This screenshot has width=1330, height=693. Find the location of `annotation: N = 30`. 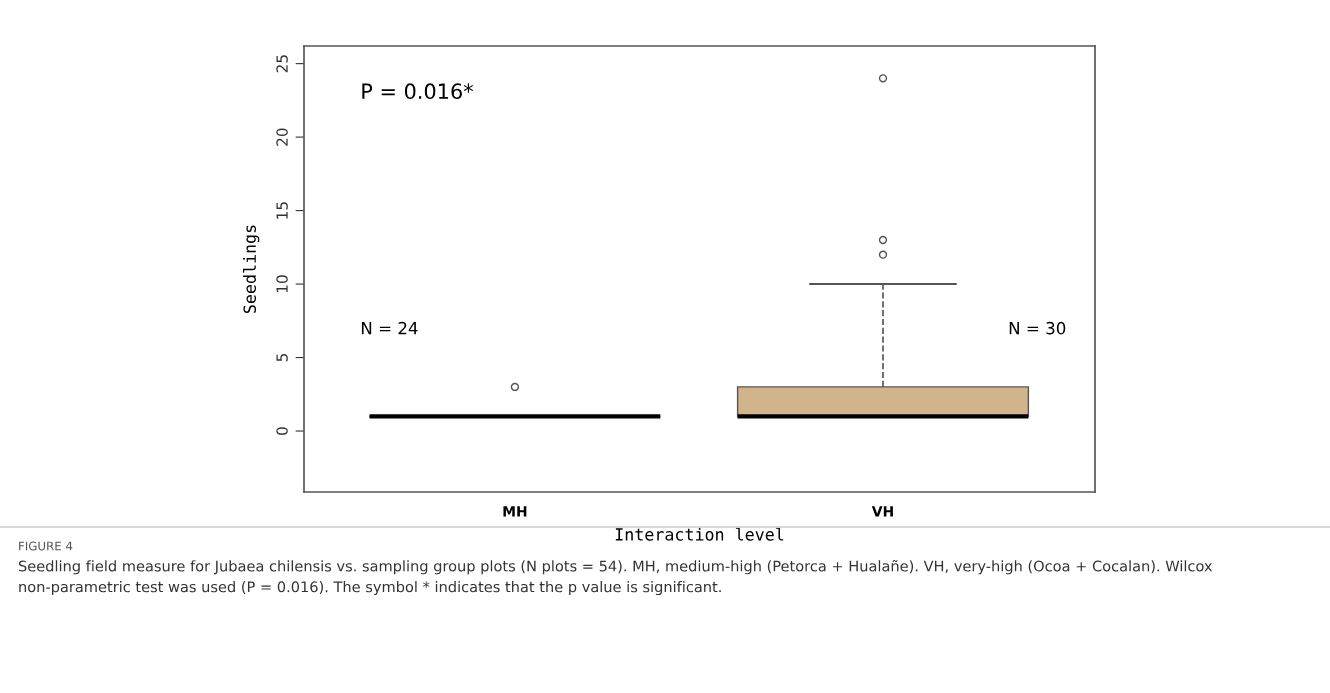

annotation: N = 30 is located at coordinates (1037, 328).